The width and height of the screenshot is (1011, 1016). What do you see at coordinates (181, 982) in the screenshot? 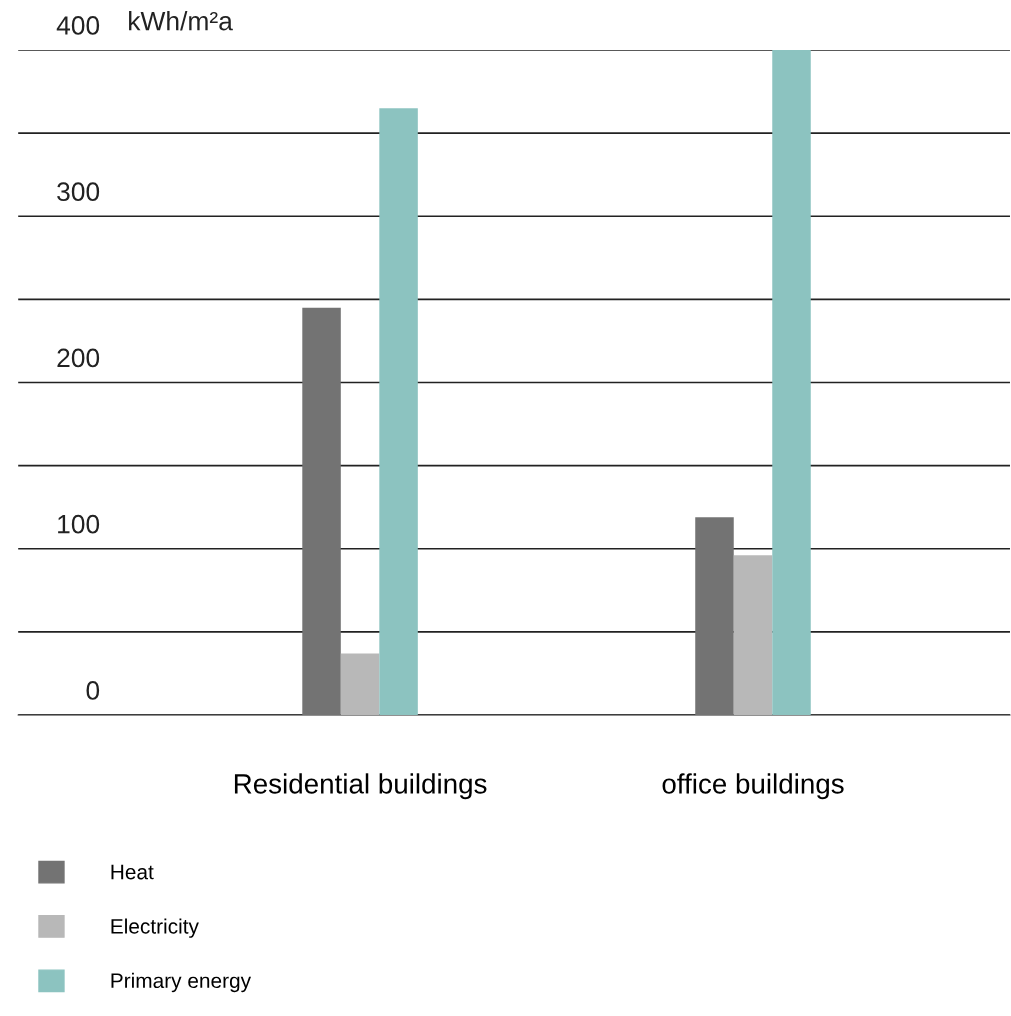
I see `legend-label: Primary energy` at bounding box center [181, 982].